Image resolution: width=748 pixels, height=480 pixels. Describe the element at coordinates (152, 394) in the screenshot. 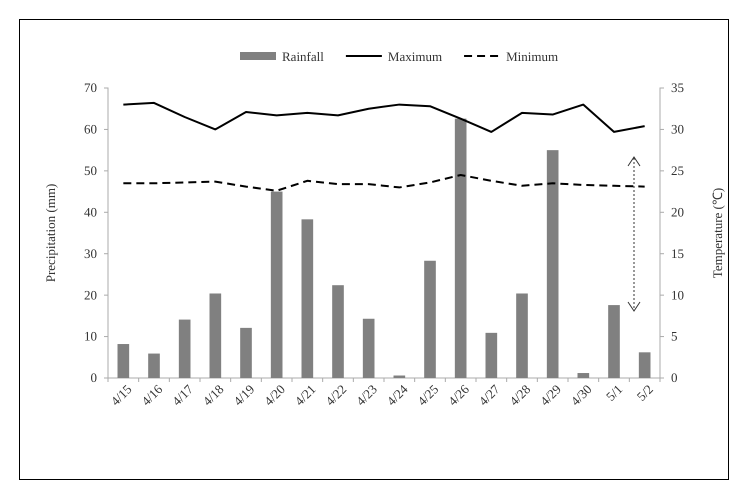

I see `x-tick-label: 4/16` at that location.